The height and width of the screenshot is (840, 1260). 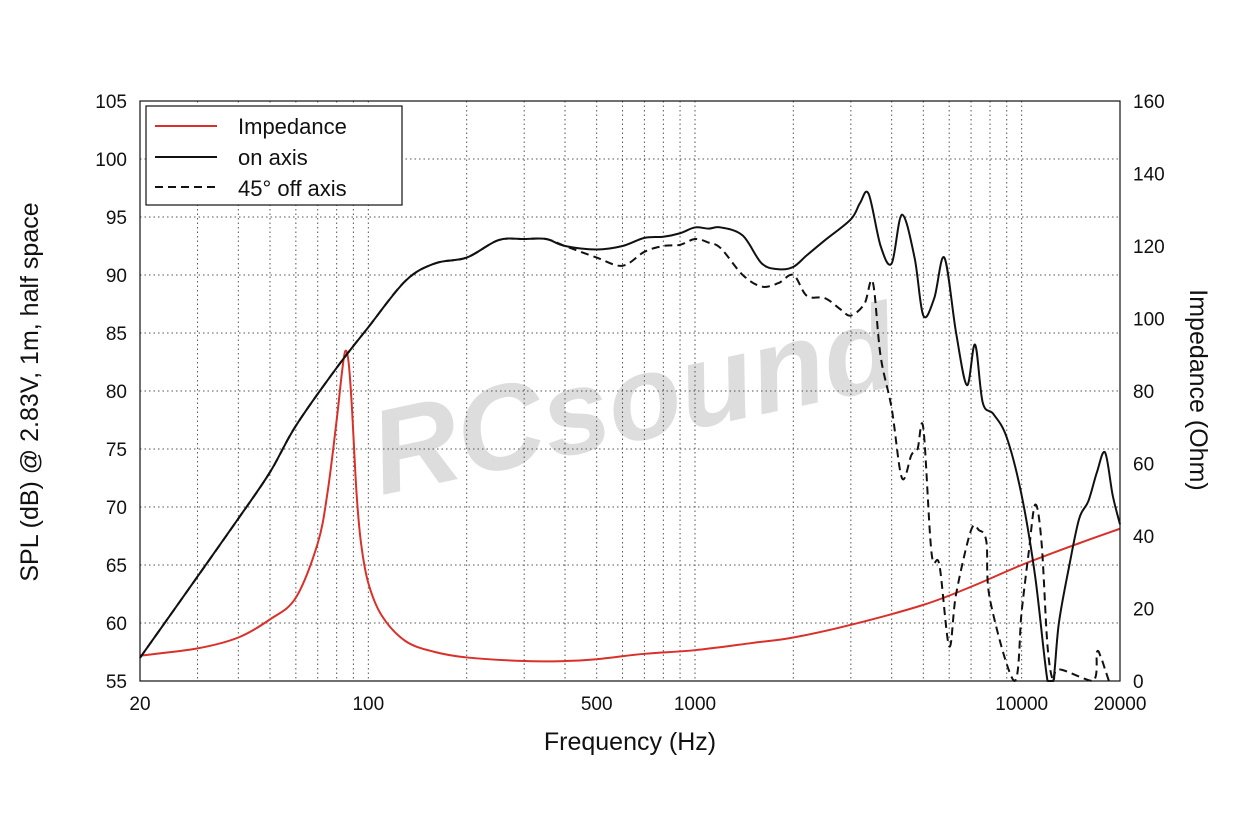 What do you see at coordinates (1149, 320) in the screenshot?
I see `y2-tick-label: 100` at bounding box center [1149, 320].